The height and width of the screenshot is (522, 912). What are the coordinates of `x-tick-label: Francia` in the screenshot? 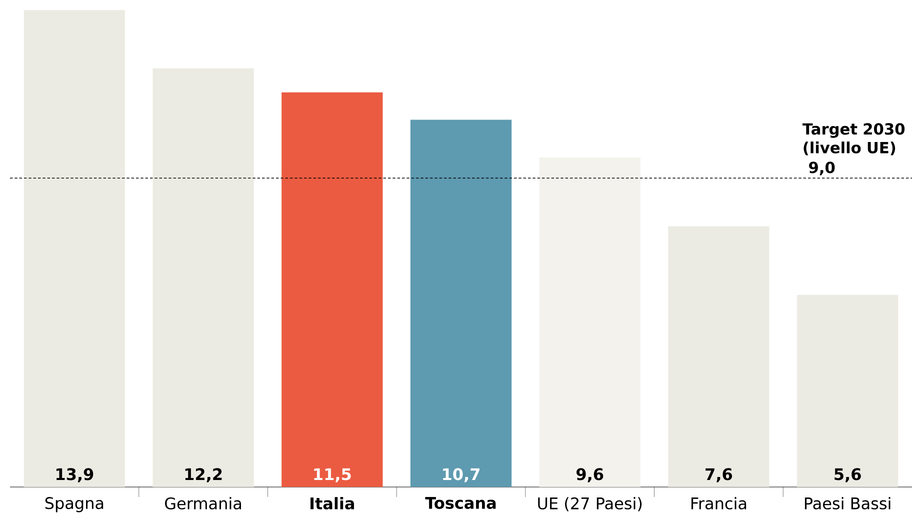 It's located at (718, 503).